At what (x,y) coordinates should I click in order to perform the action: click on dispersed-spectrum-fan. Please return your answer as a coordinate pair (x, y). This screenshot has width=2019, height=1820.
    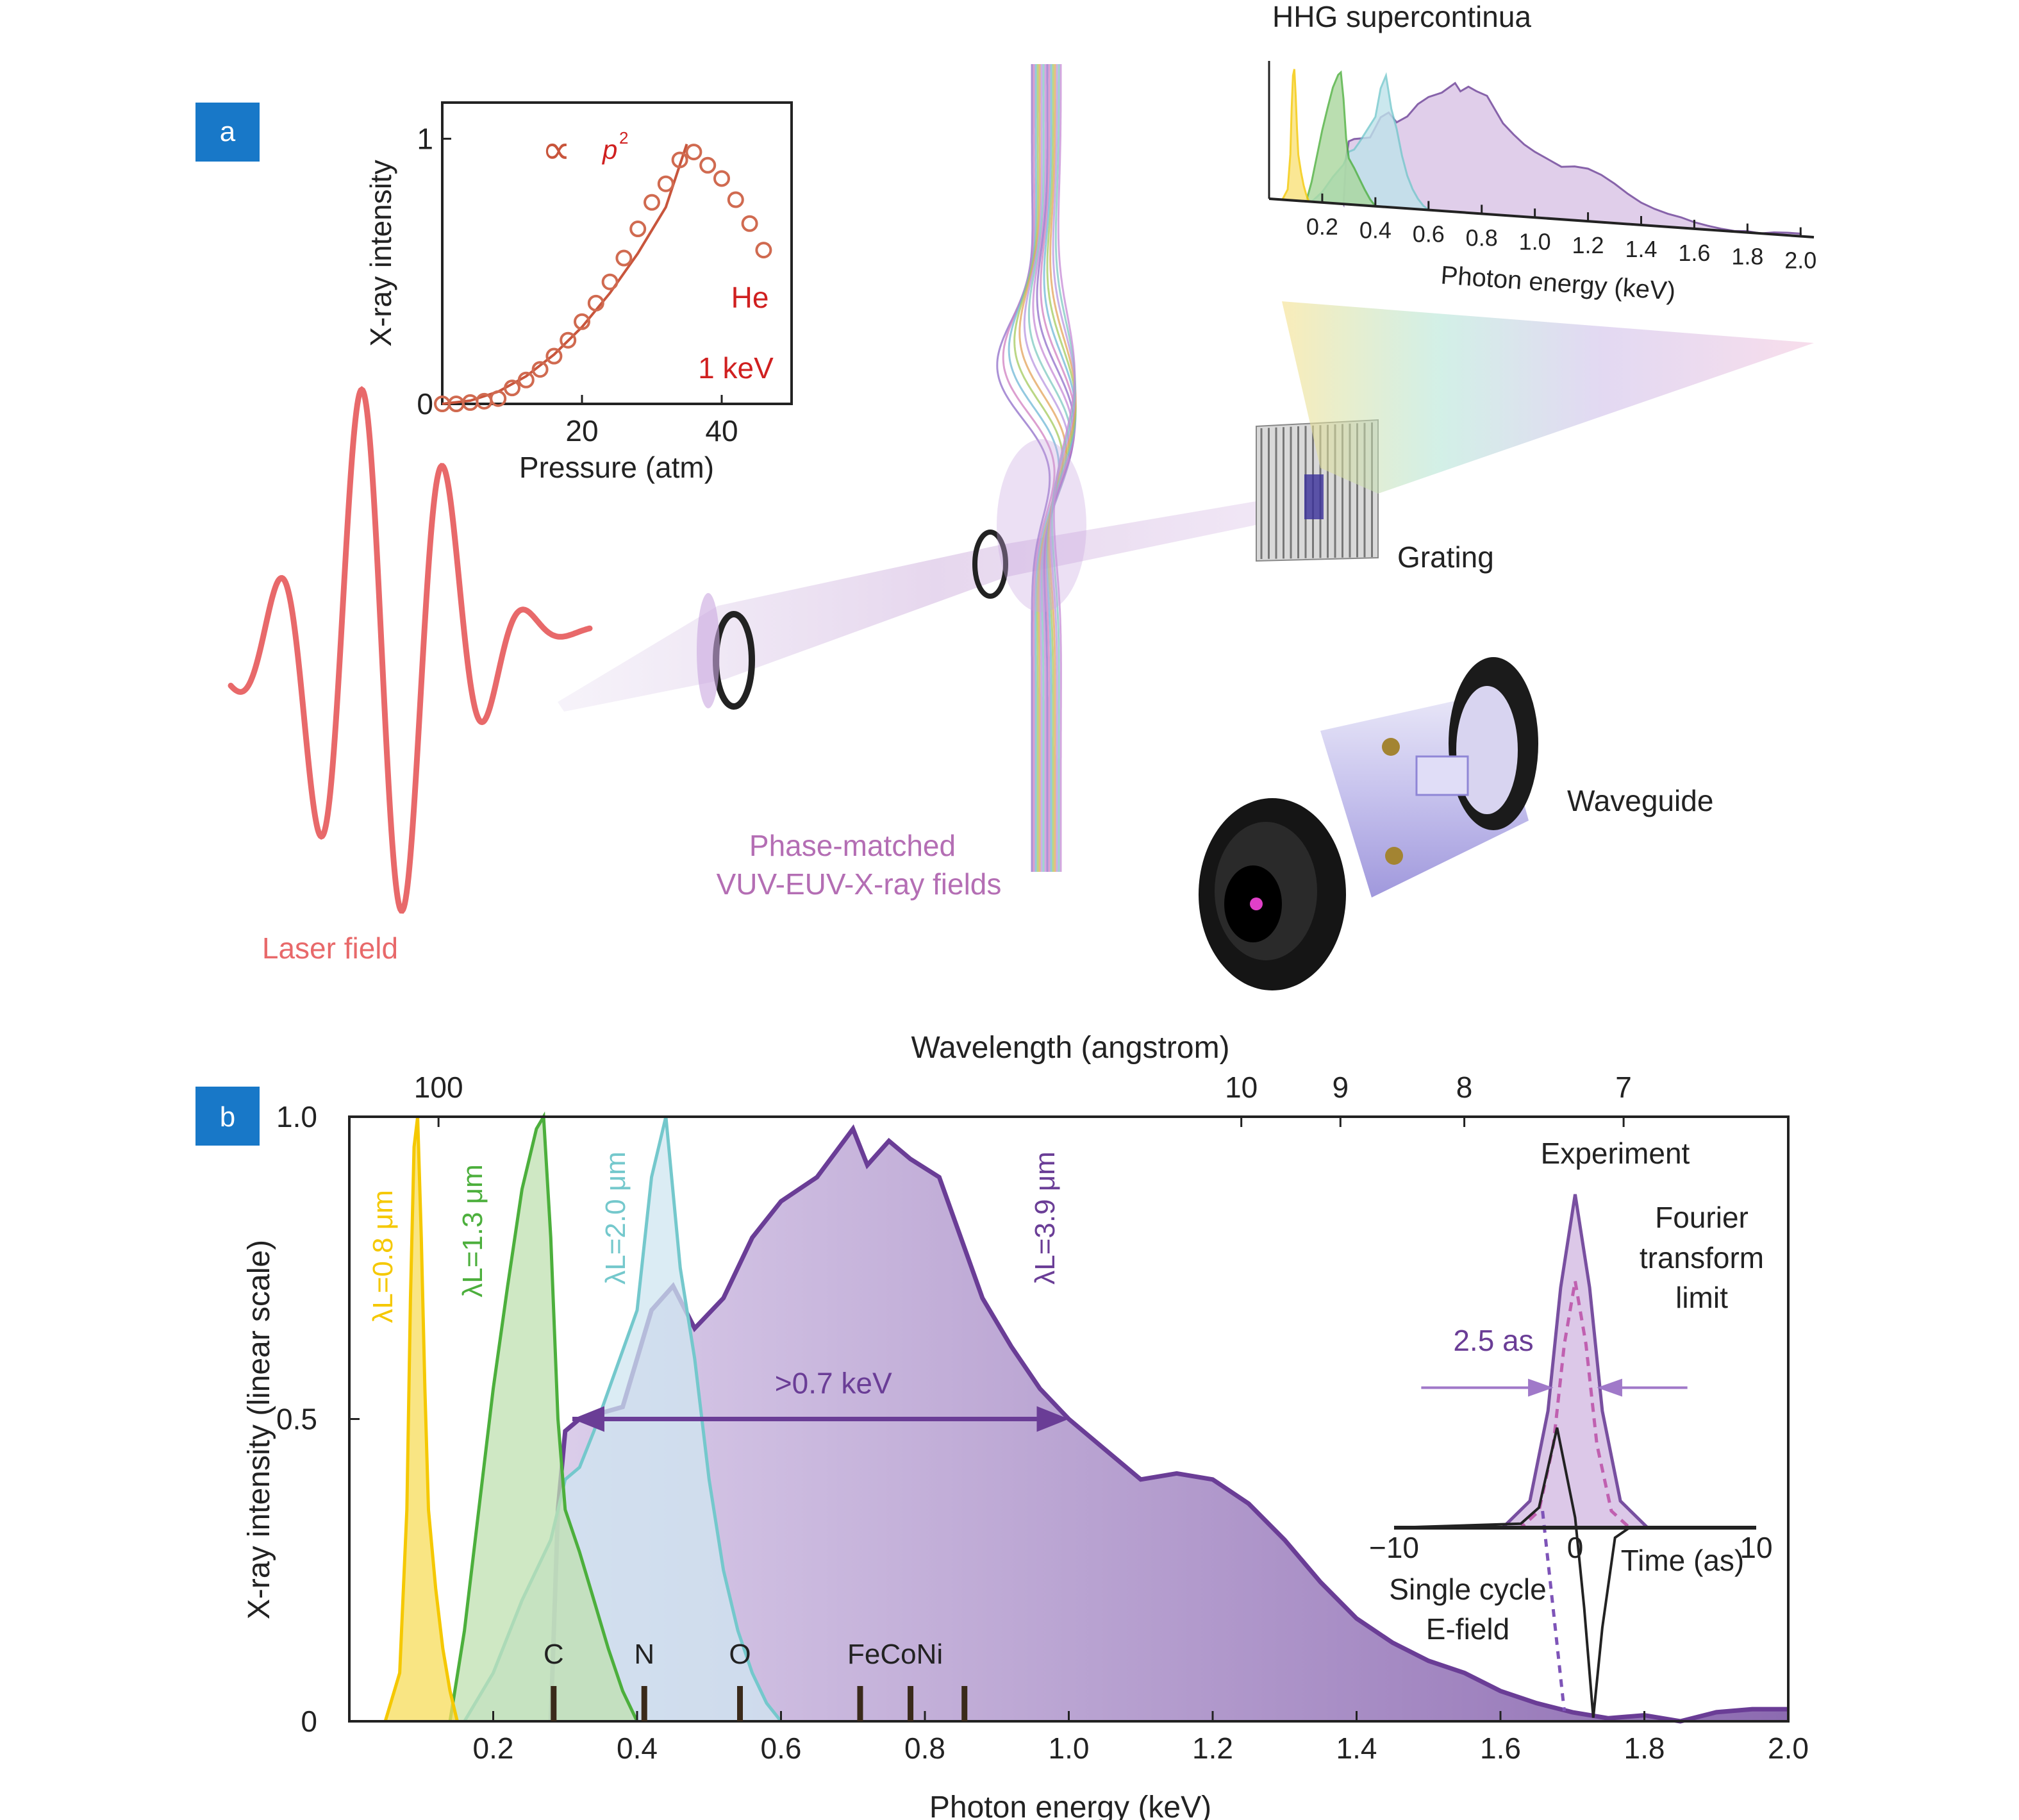
    Looking at the image, I should click on (1548, 397).